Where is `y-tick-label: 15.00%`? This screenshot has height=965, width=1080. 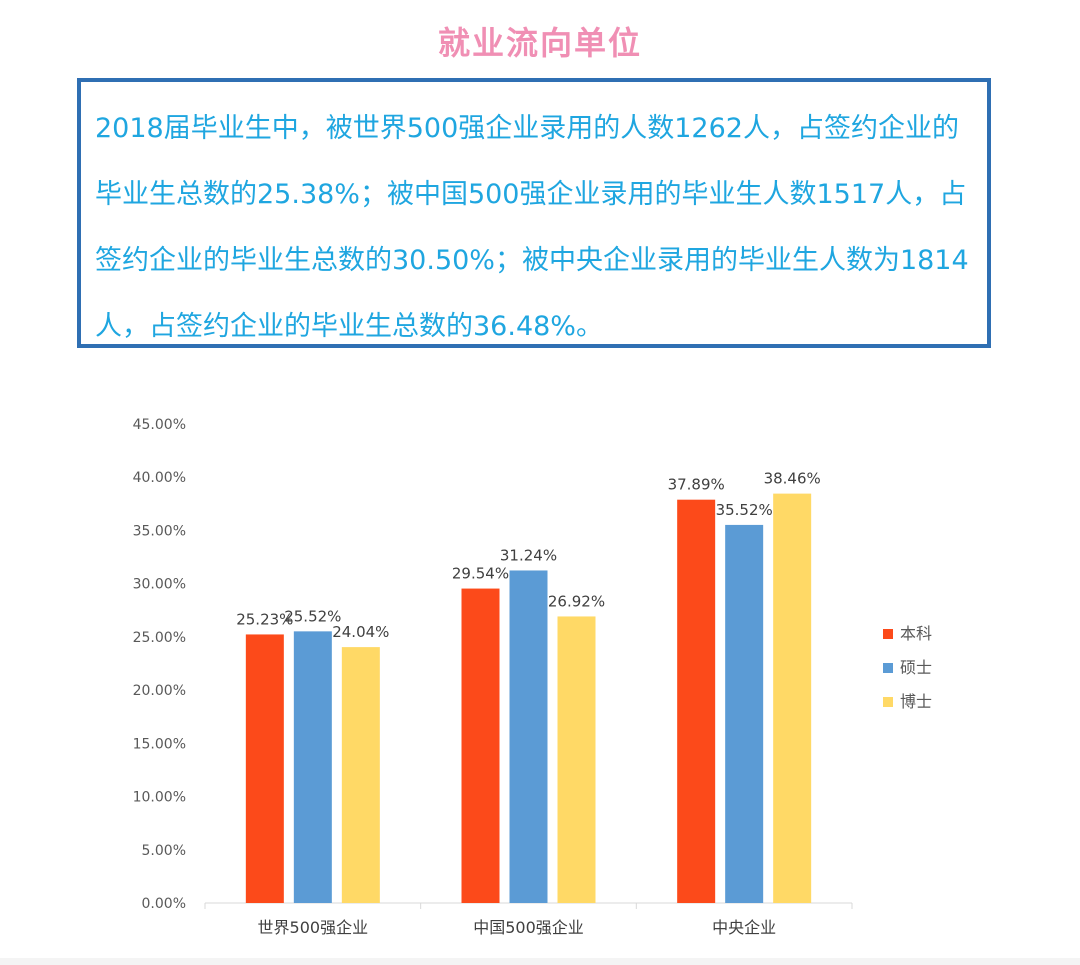 y-tick-label: 15.00% is located at coordinates (159, 744).